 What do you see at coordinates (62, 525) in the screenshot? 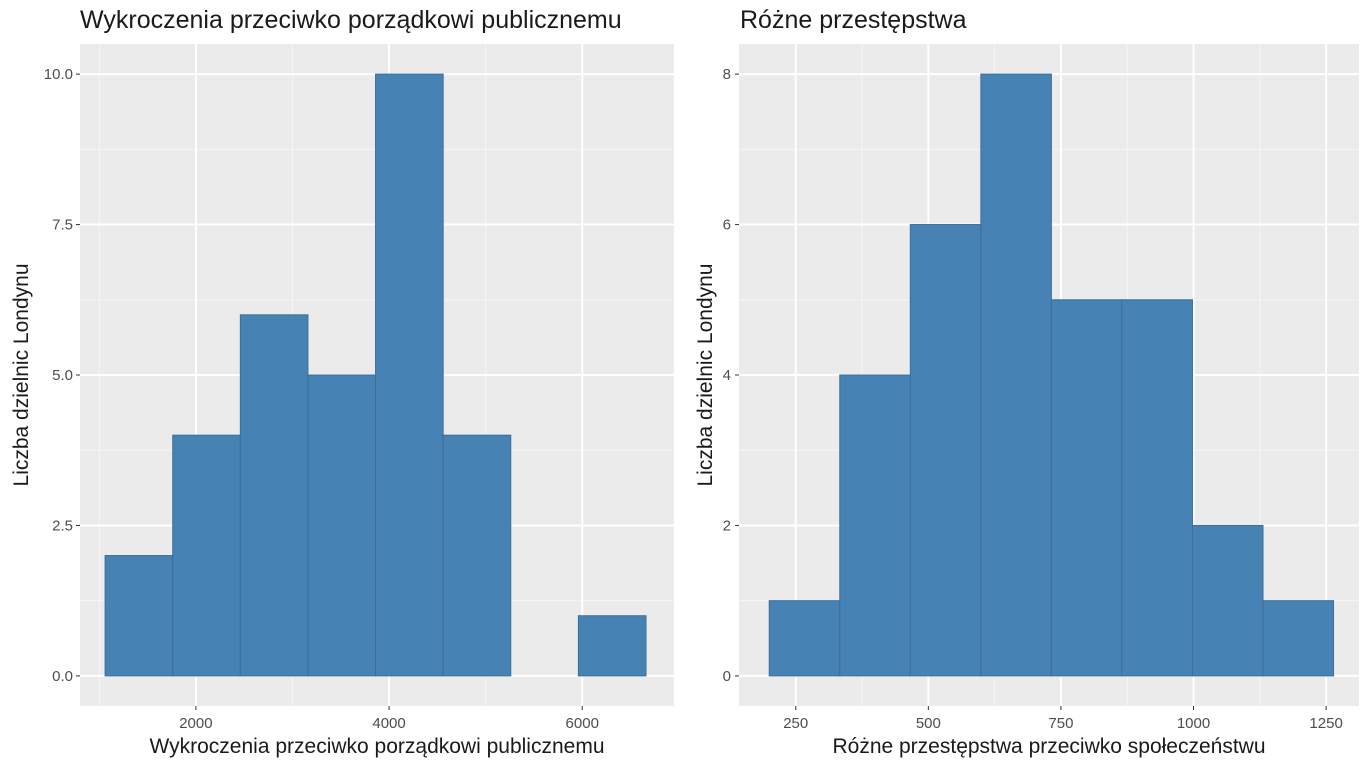
I see `y-tick-label: 2.5` at bounding box center [62, 525].